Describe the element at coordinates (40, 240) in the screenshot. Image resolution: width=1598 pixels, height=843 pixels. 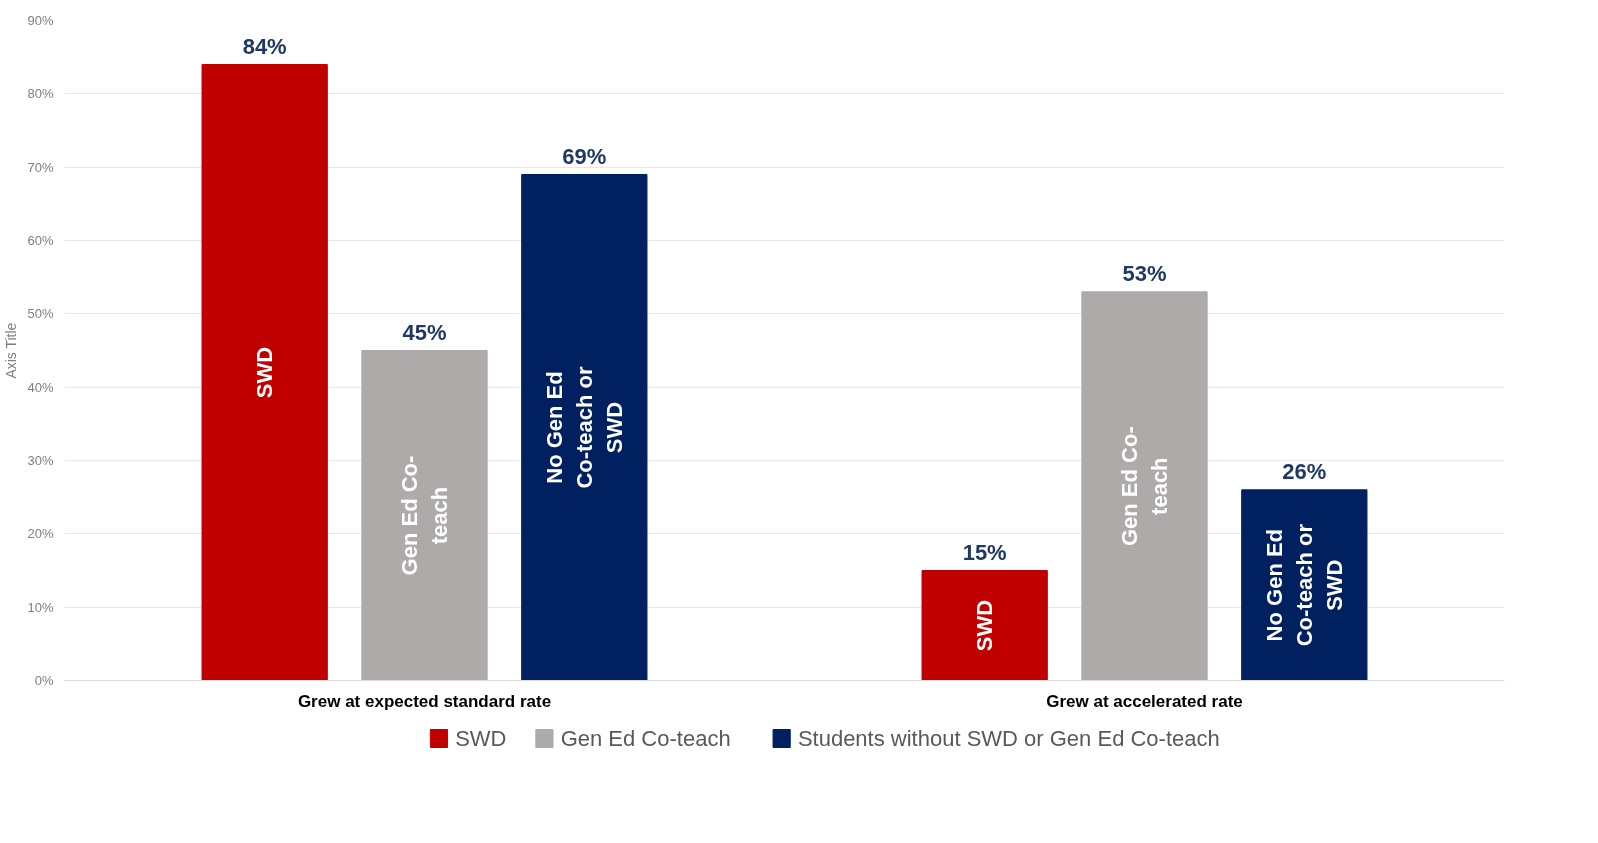
I see `y-tick-label: 60%` at that location.